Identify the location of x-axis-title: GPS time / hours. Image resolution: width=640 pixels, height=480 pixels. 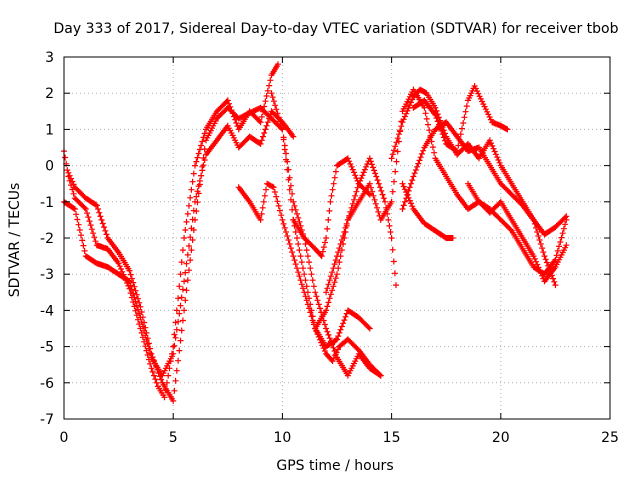
(334, 466).